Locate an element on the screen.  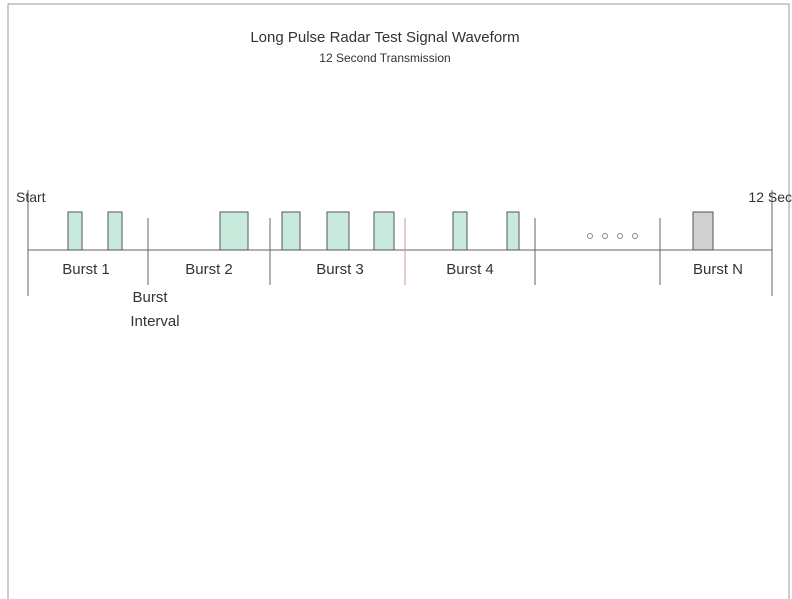
burst-label: Burst 4 is located at coordinates (470, 269).